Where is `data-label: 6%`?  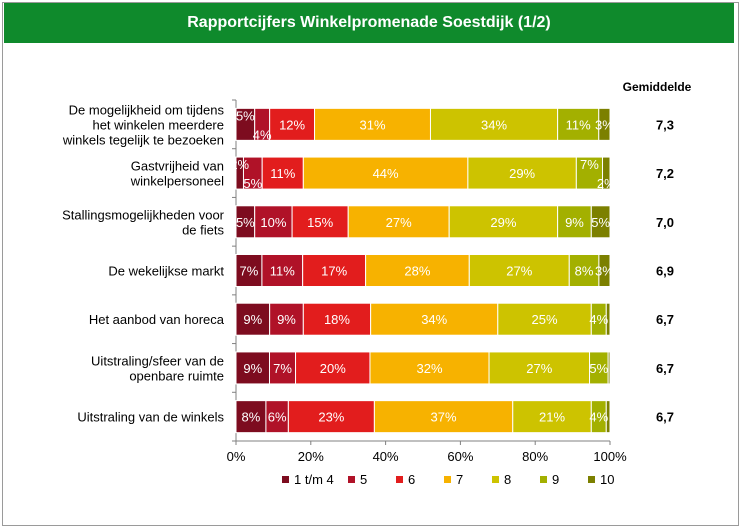 data-label: 6% is located at coordinates (277, 417).